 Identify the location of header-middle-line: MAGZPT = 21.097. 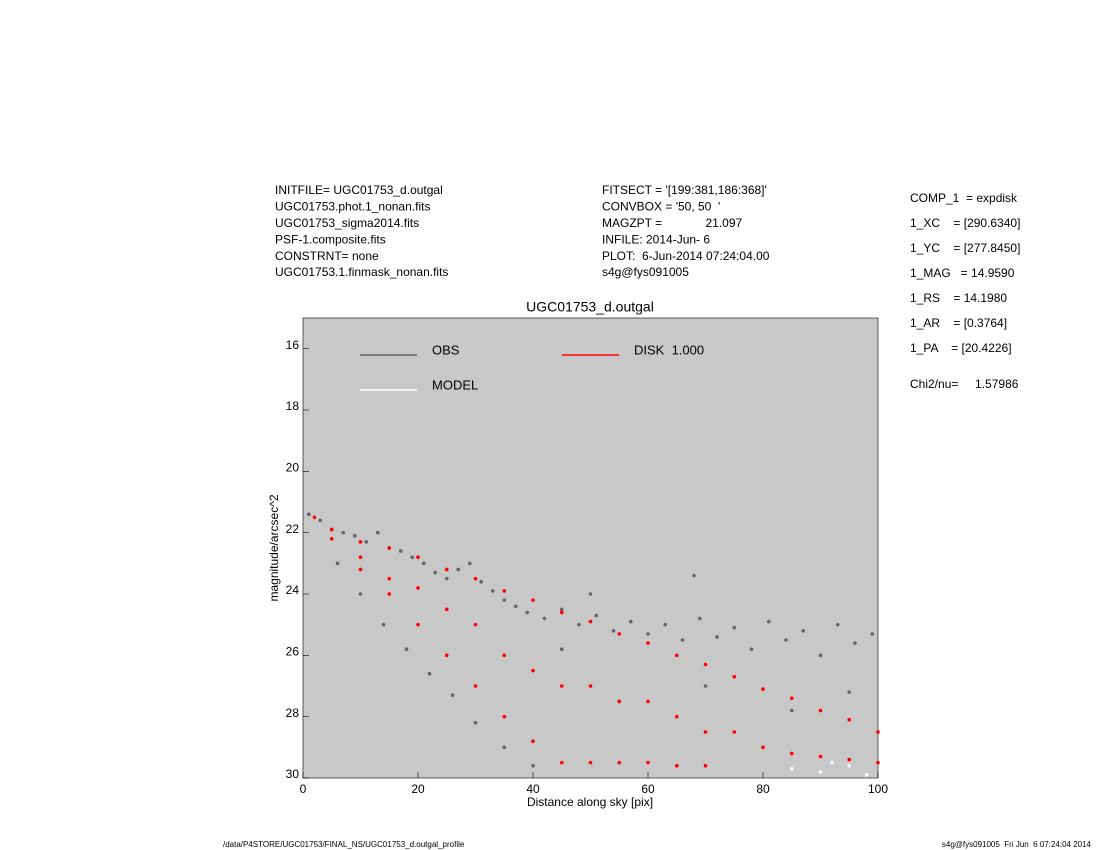
(672, 223).